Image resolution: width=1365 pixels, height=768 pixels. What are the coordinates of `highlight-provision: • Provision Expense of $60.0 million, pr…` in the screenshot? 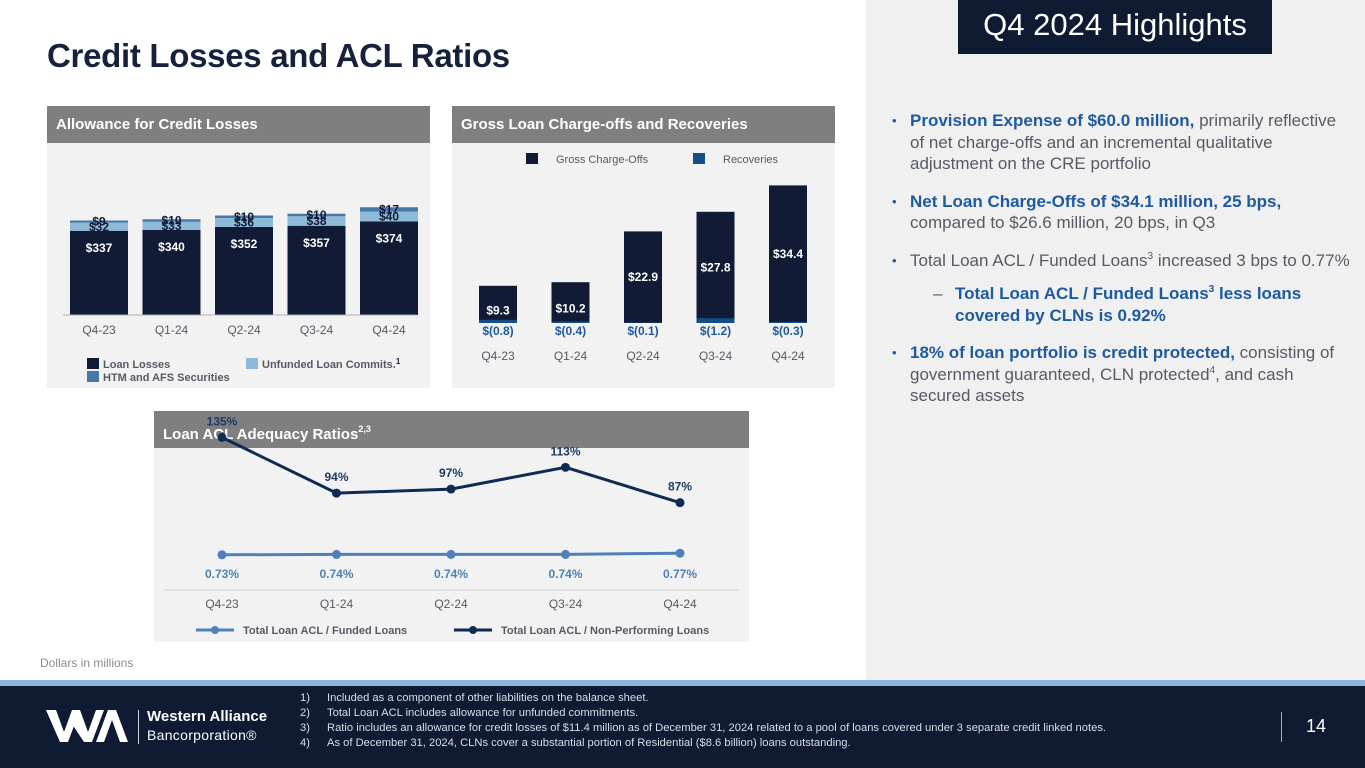 It's located at (1121, 142).